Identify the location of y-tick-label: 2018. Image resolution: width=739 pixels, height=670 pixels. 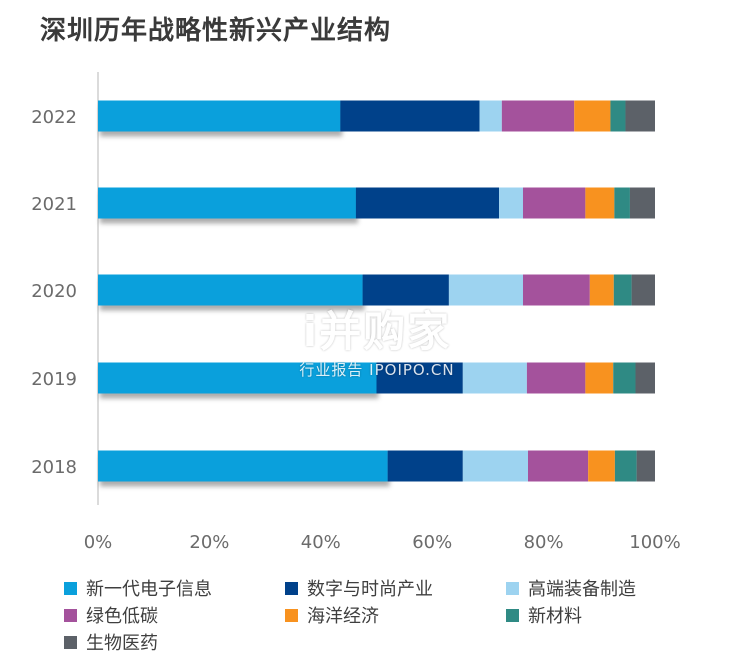
(54, 467).